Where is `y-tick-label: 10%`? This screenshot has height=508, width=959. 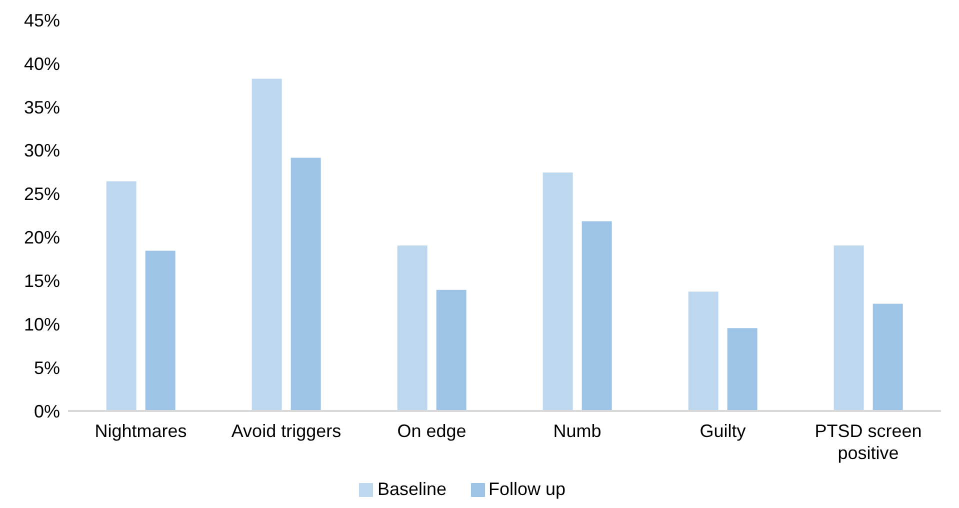
y-tick-label: 10% is located at coordinates (42, 324).